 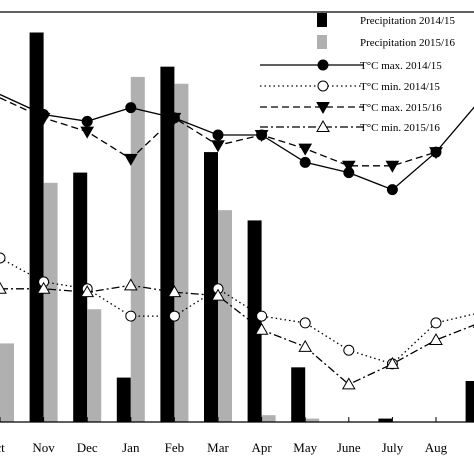 What do you see at coordinates (436, 338) in the screenshot?
I see `marker-tt-min-2015-16-aug` at bounding box center [436, 338].